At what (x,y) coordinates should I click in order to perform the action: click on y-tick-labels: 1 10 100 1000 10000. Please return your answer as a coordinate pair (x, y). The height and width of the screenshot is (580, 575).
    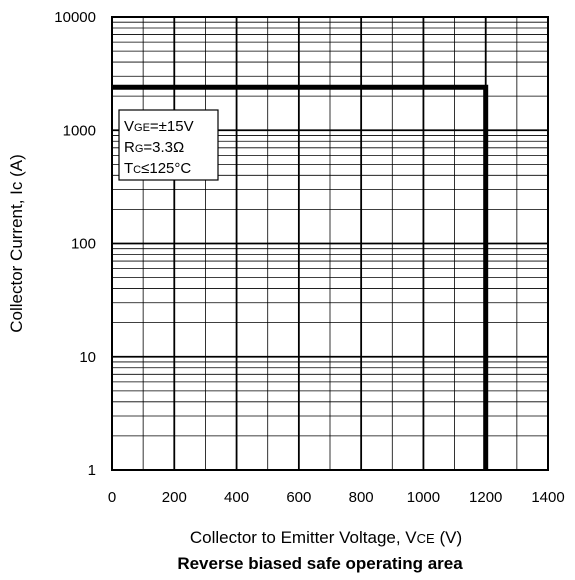
    Looking at the image, I should click on (75, 244).